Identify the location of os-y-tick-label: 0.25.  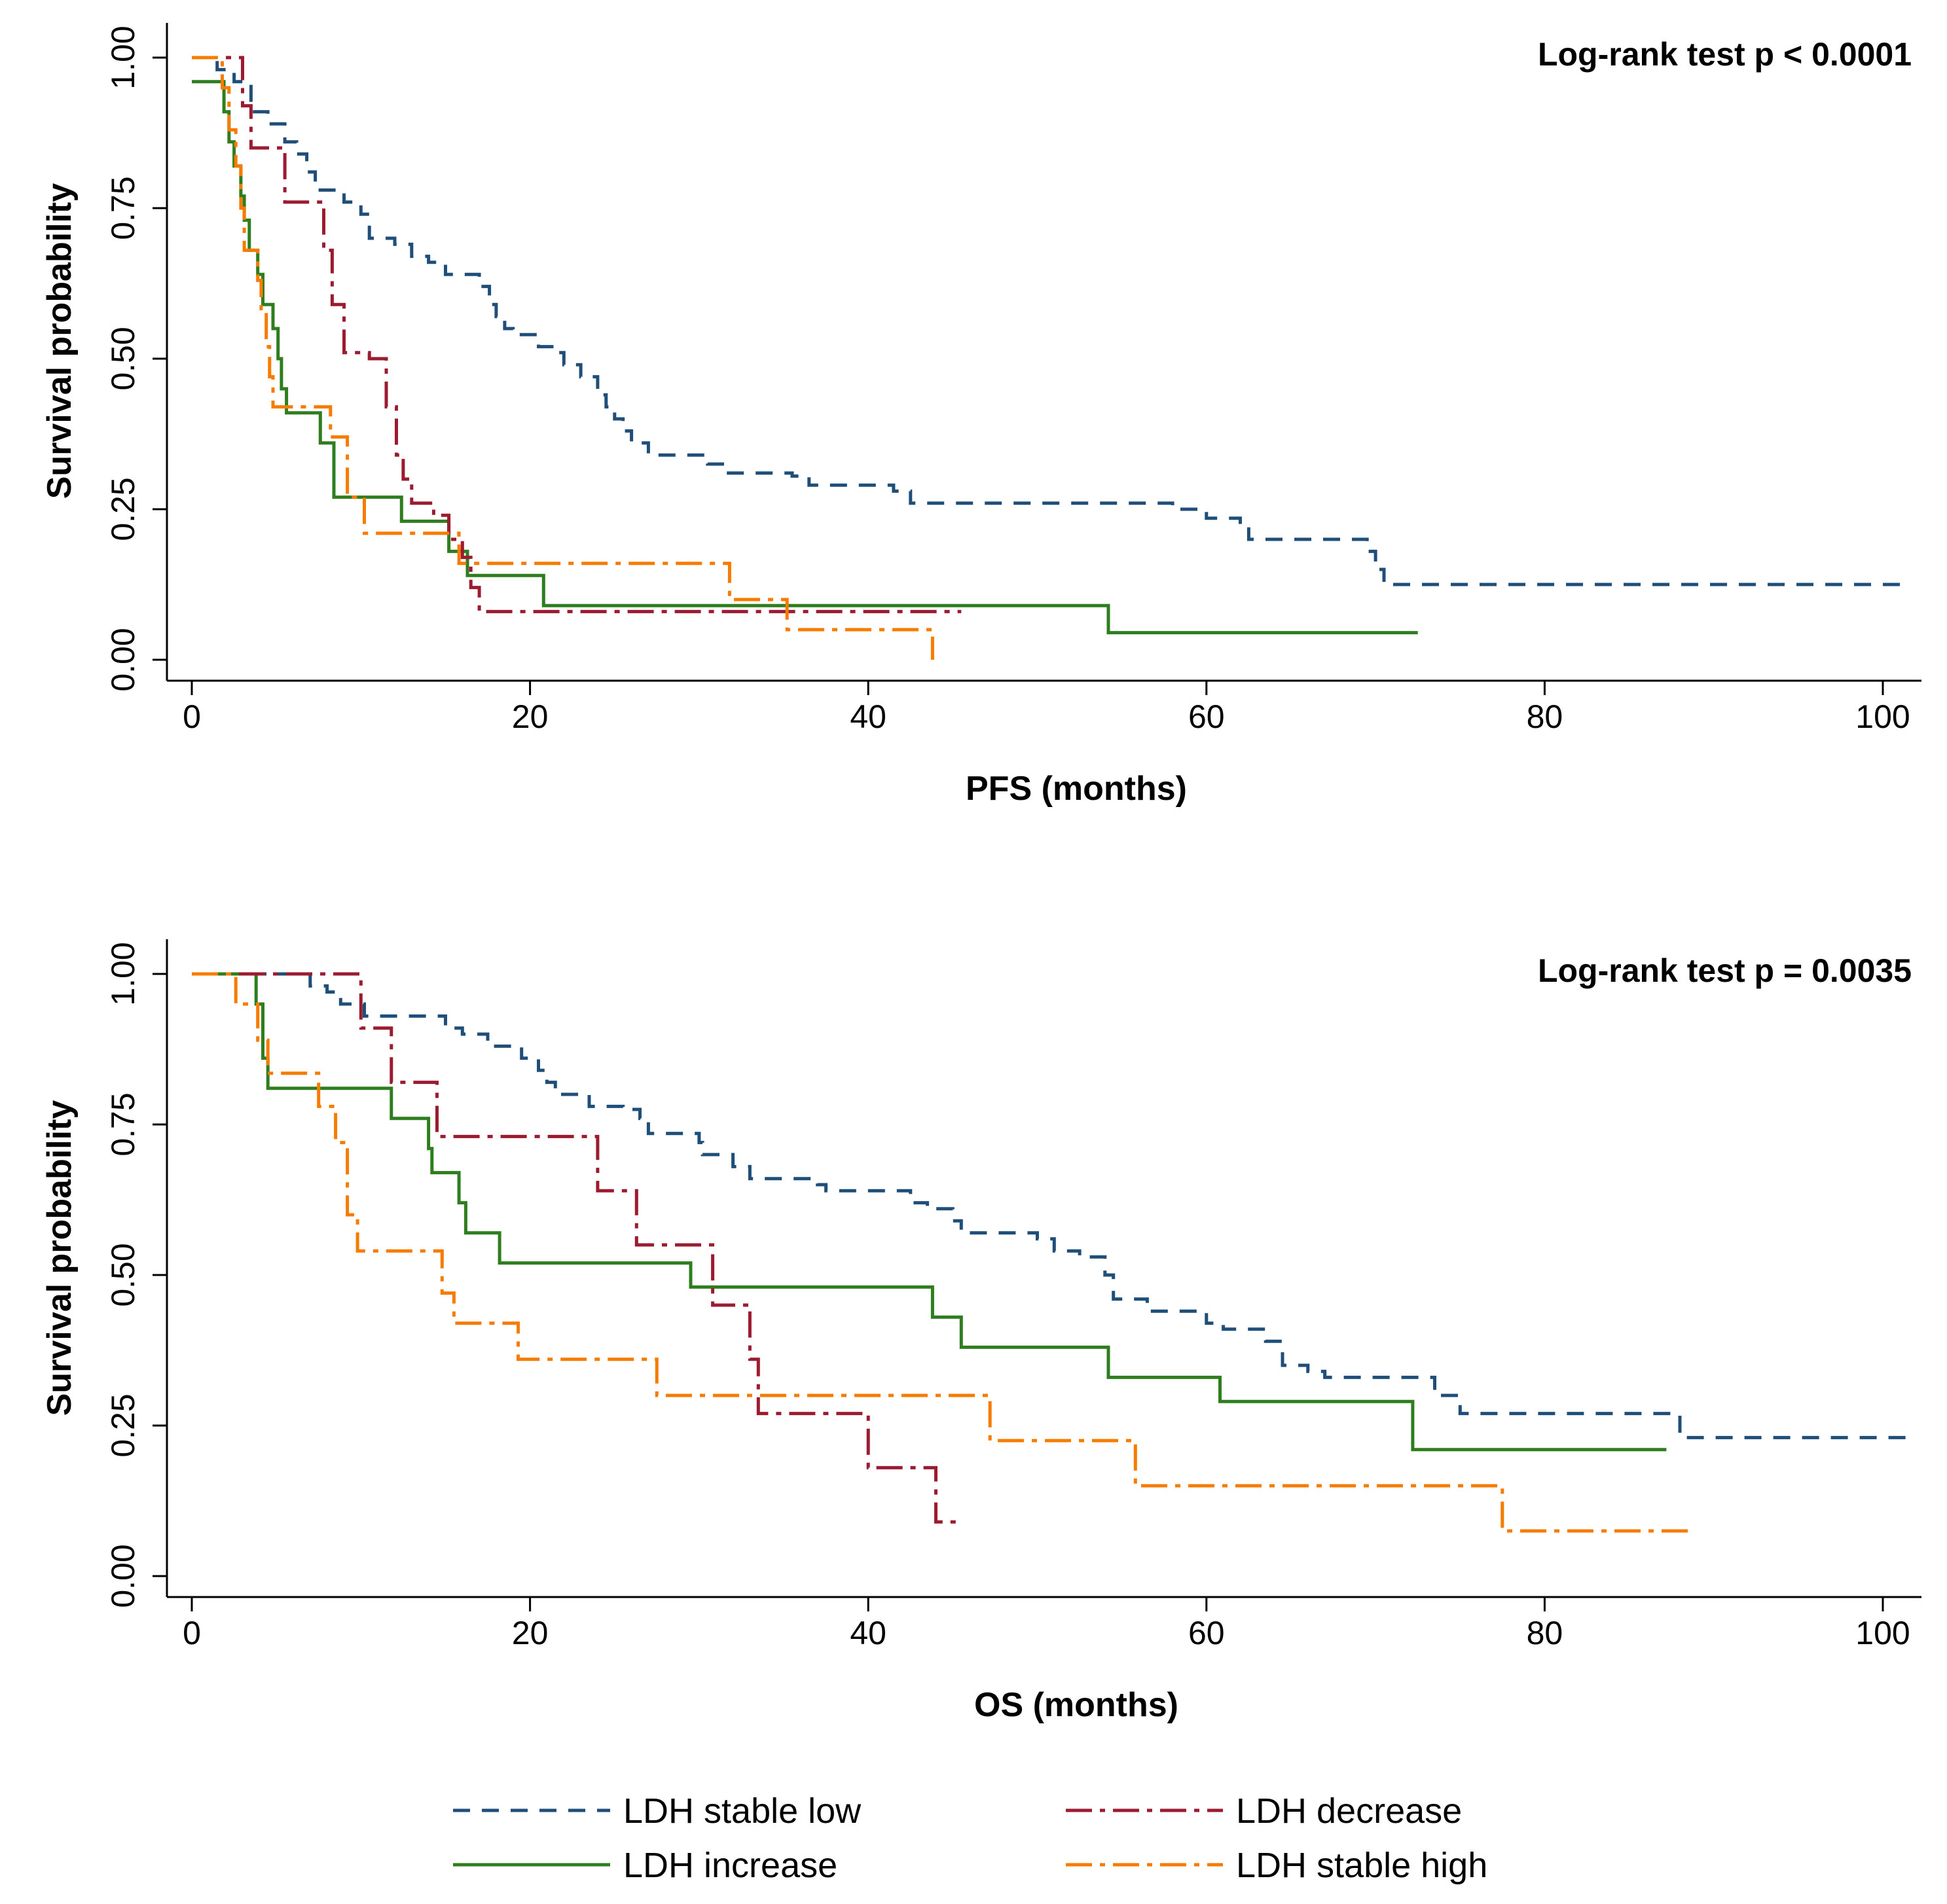
(123, 1425).